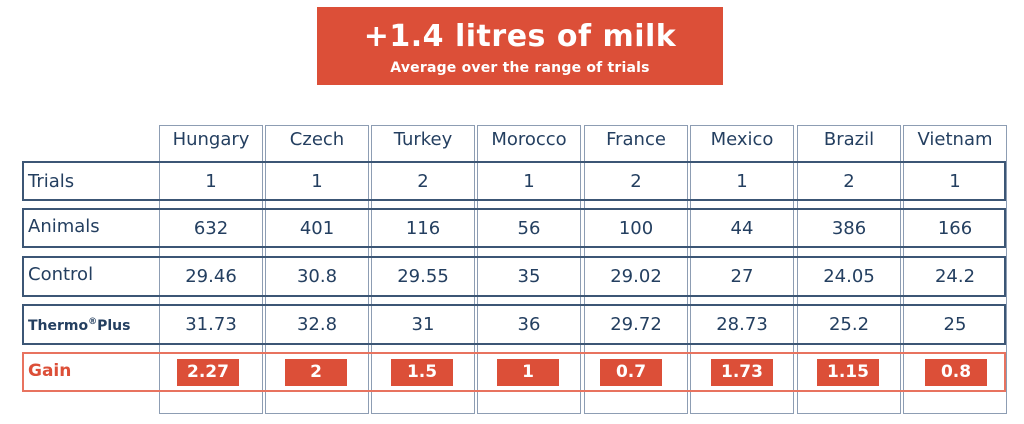  Describe the element at coordinates (849, 139) in the screenshot. I see `column-header: Brazil` at that location.